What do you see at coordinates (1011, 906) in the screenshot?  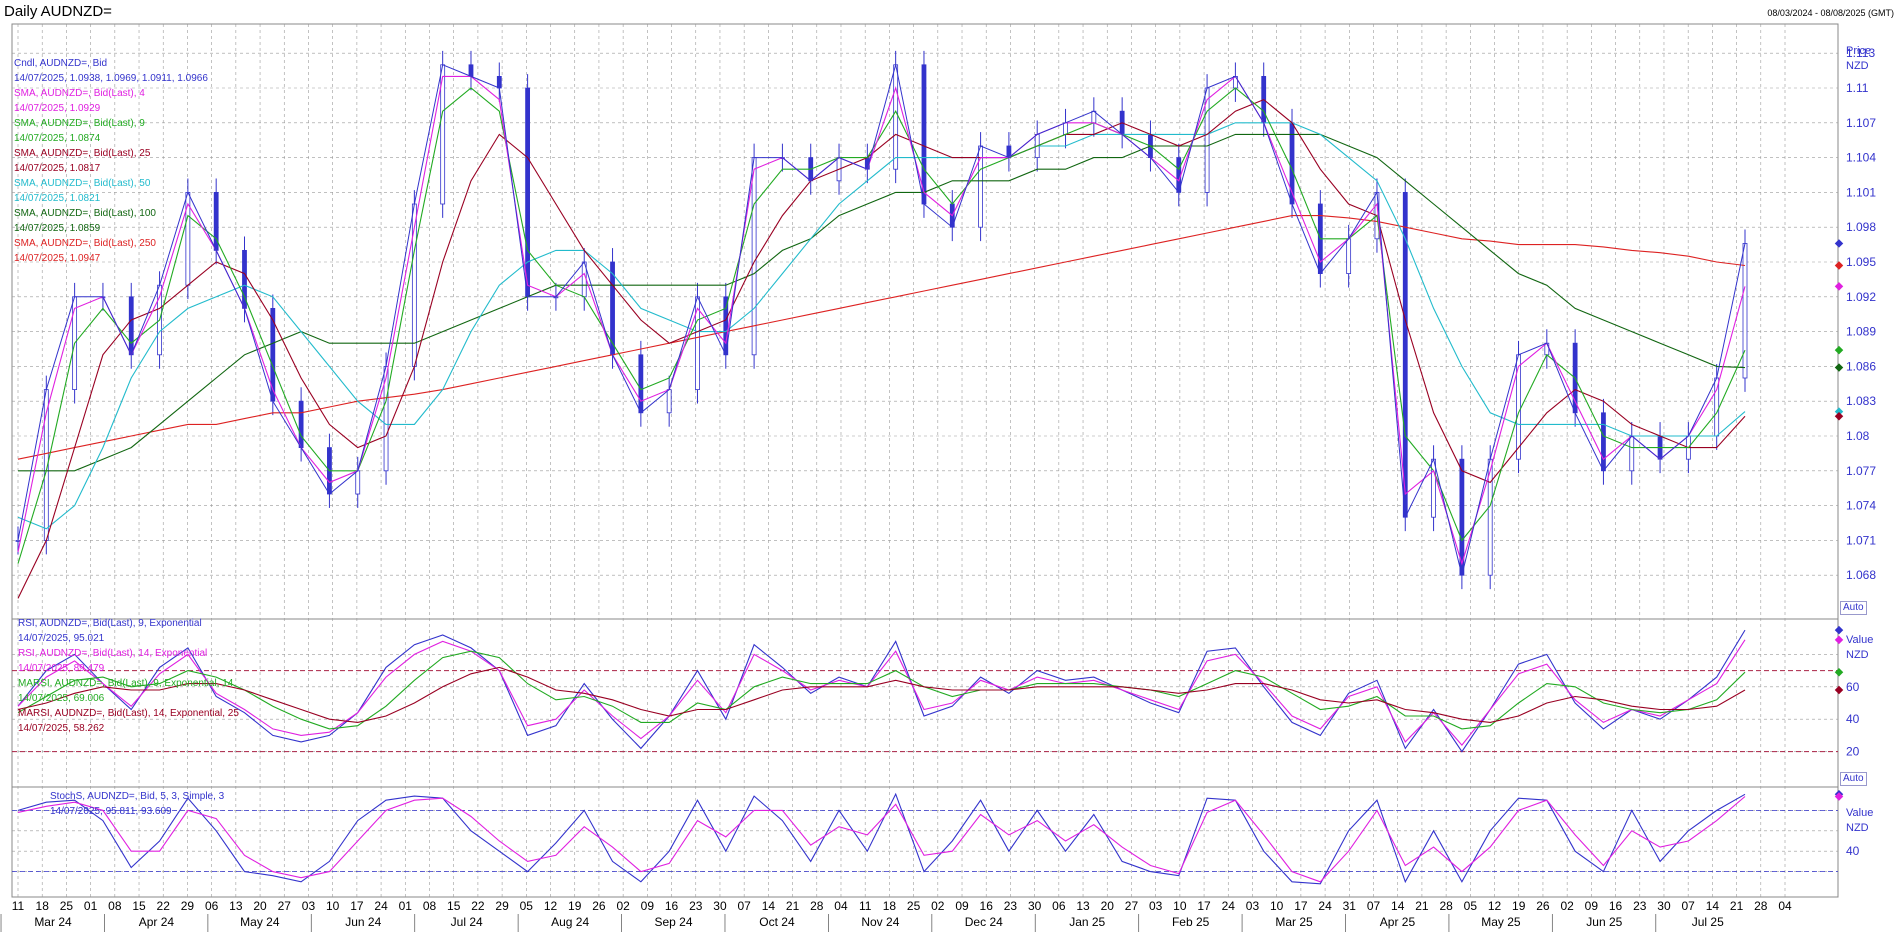 I see `x-tick-day: 23` at bounding box center [1011, 906].